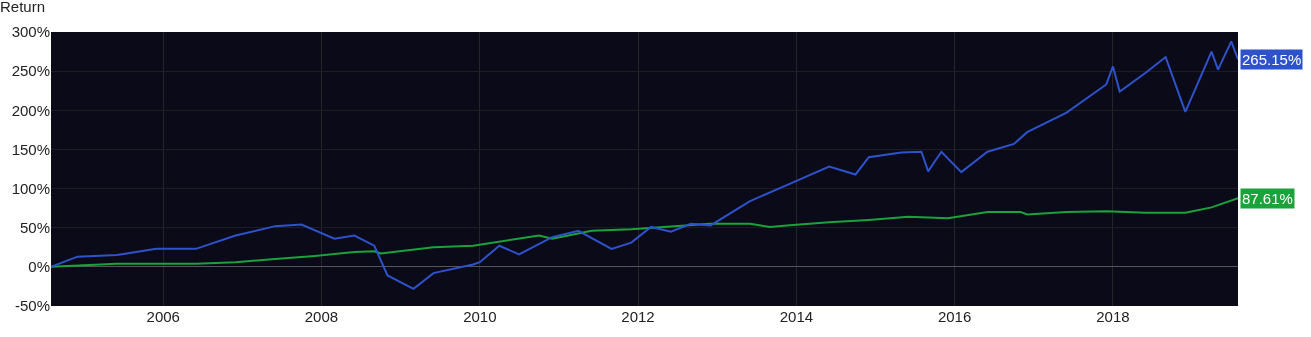  I want to click on y-tick-label: 0%, so click(39, 267).